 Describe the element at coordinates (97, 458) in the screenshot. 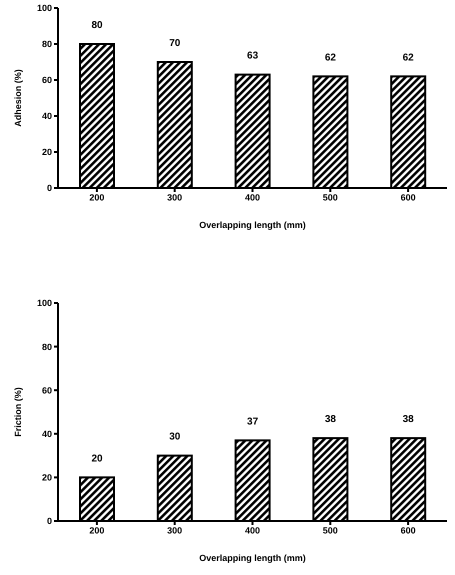

I see `data-label: 20` at that location.